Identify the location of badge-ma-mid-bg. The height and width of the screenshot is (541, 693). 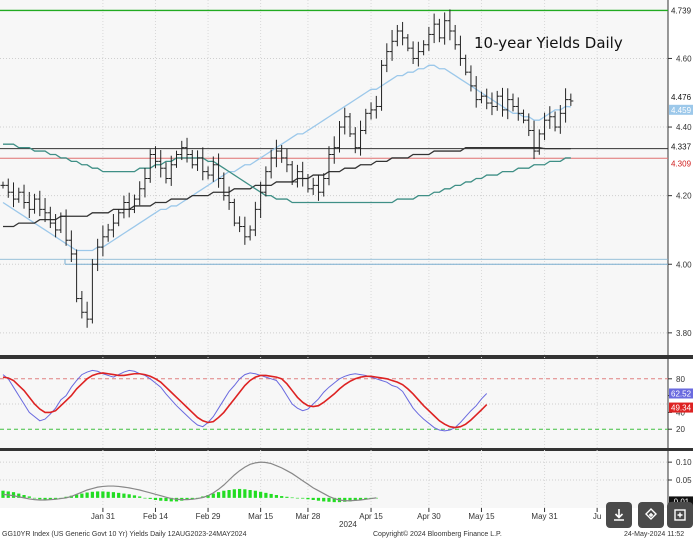
(681, 146).